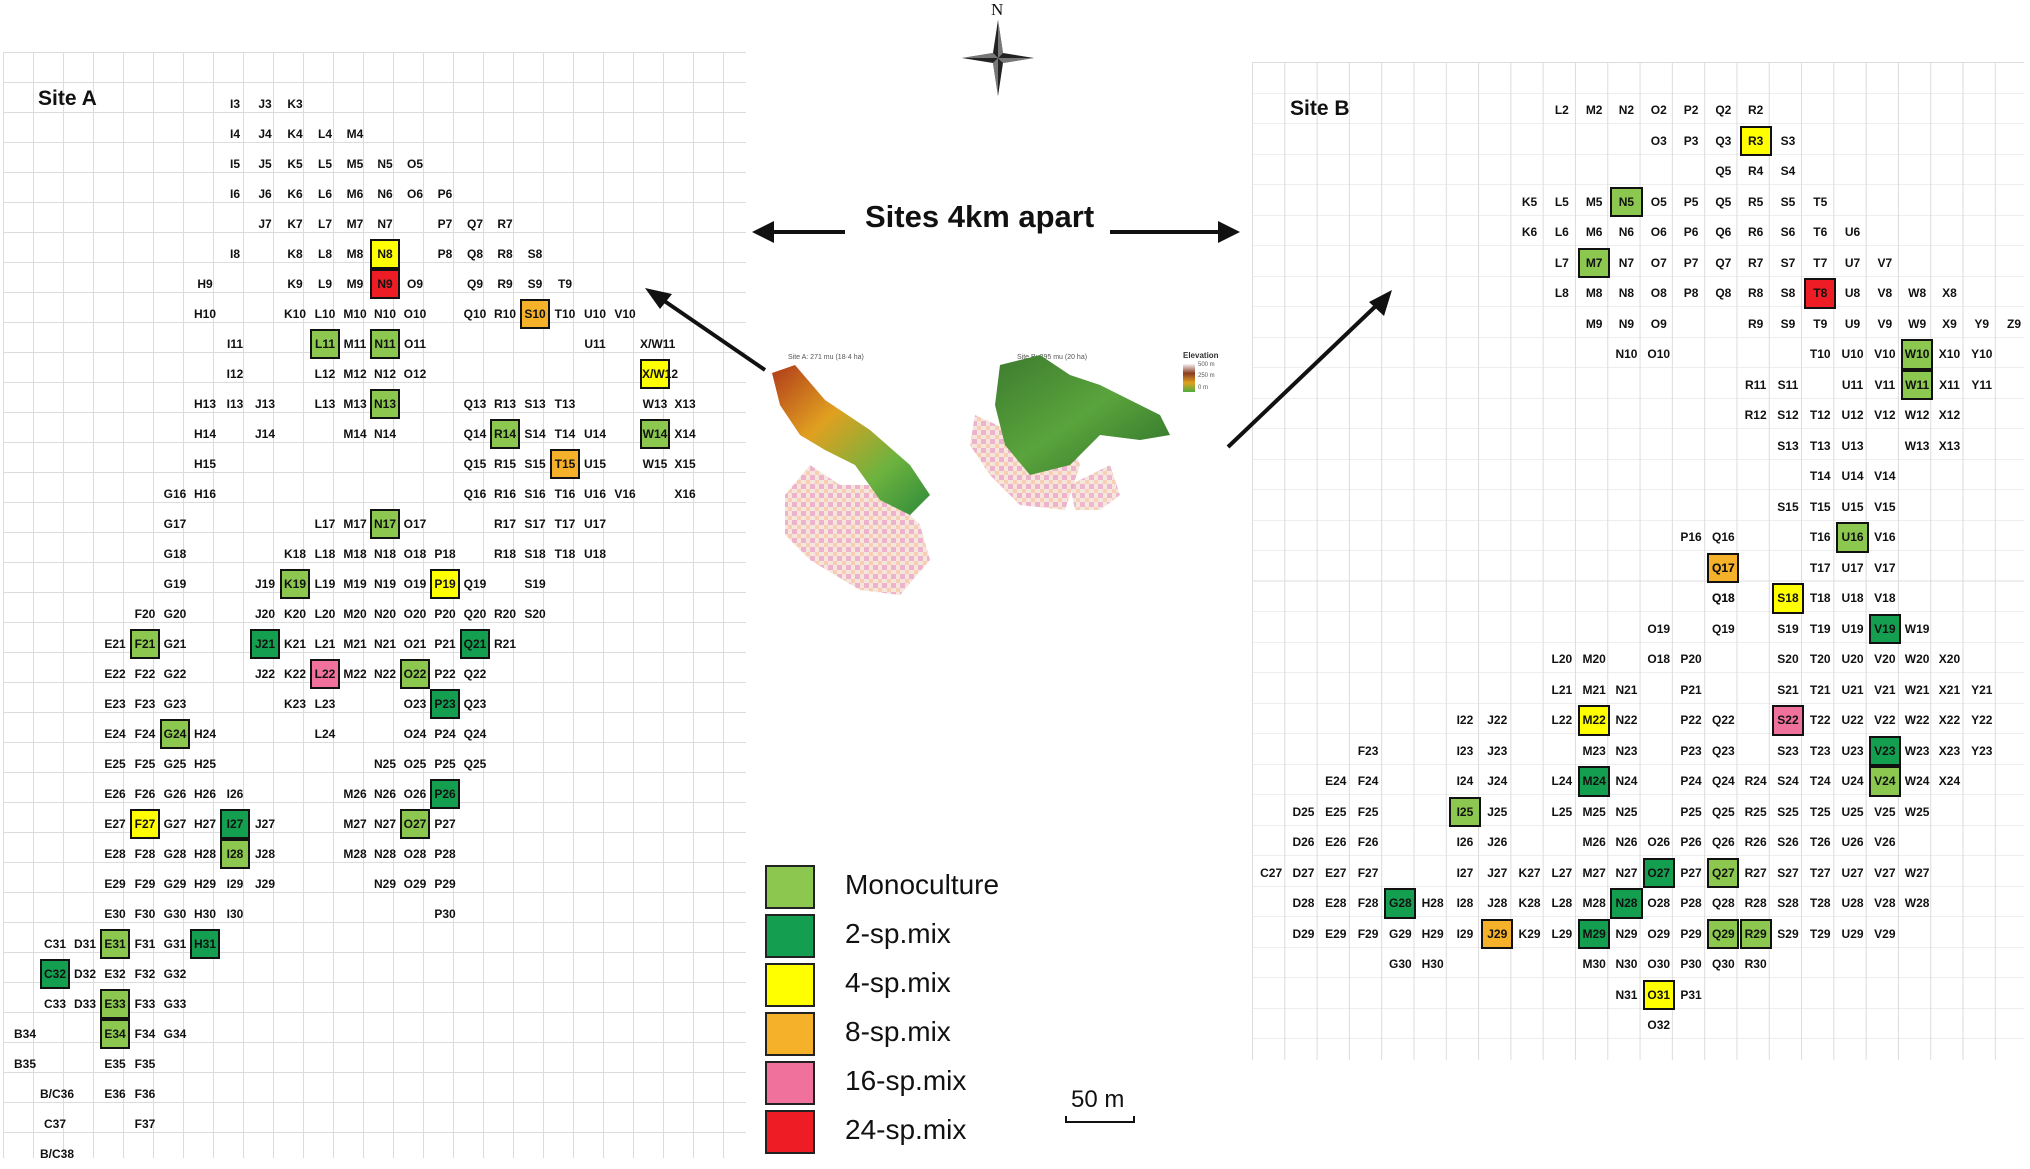  Describe the element at coordinates (1885, 689) in the screenshot. I see `plot-v21: V21` at that location.